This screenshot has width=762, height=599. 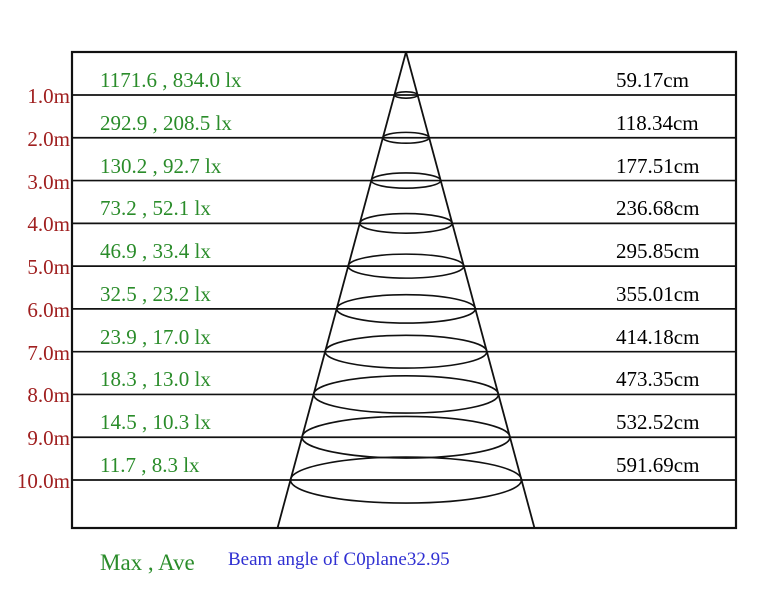 I want to click on distance-label: 9.0m, so click(x=48, y=438).